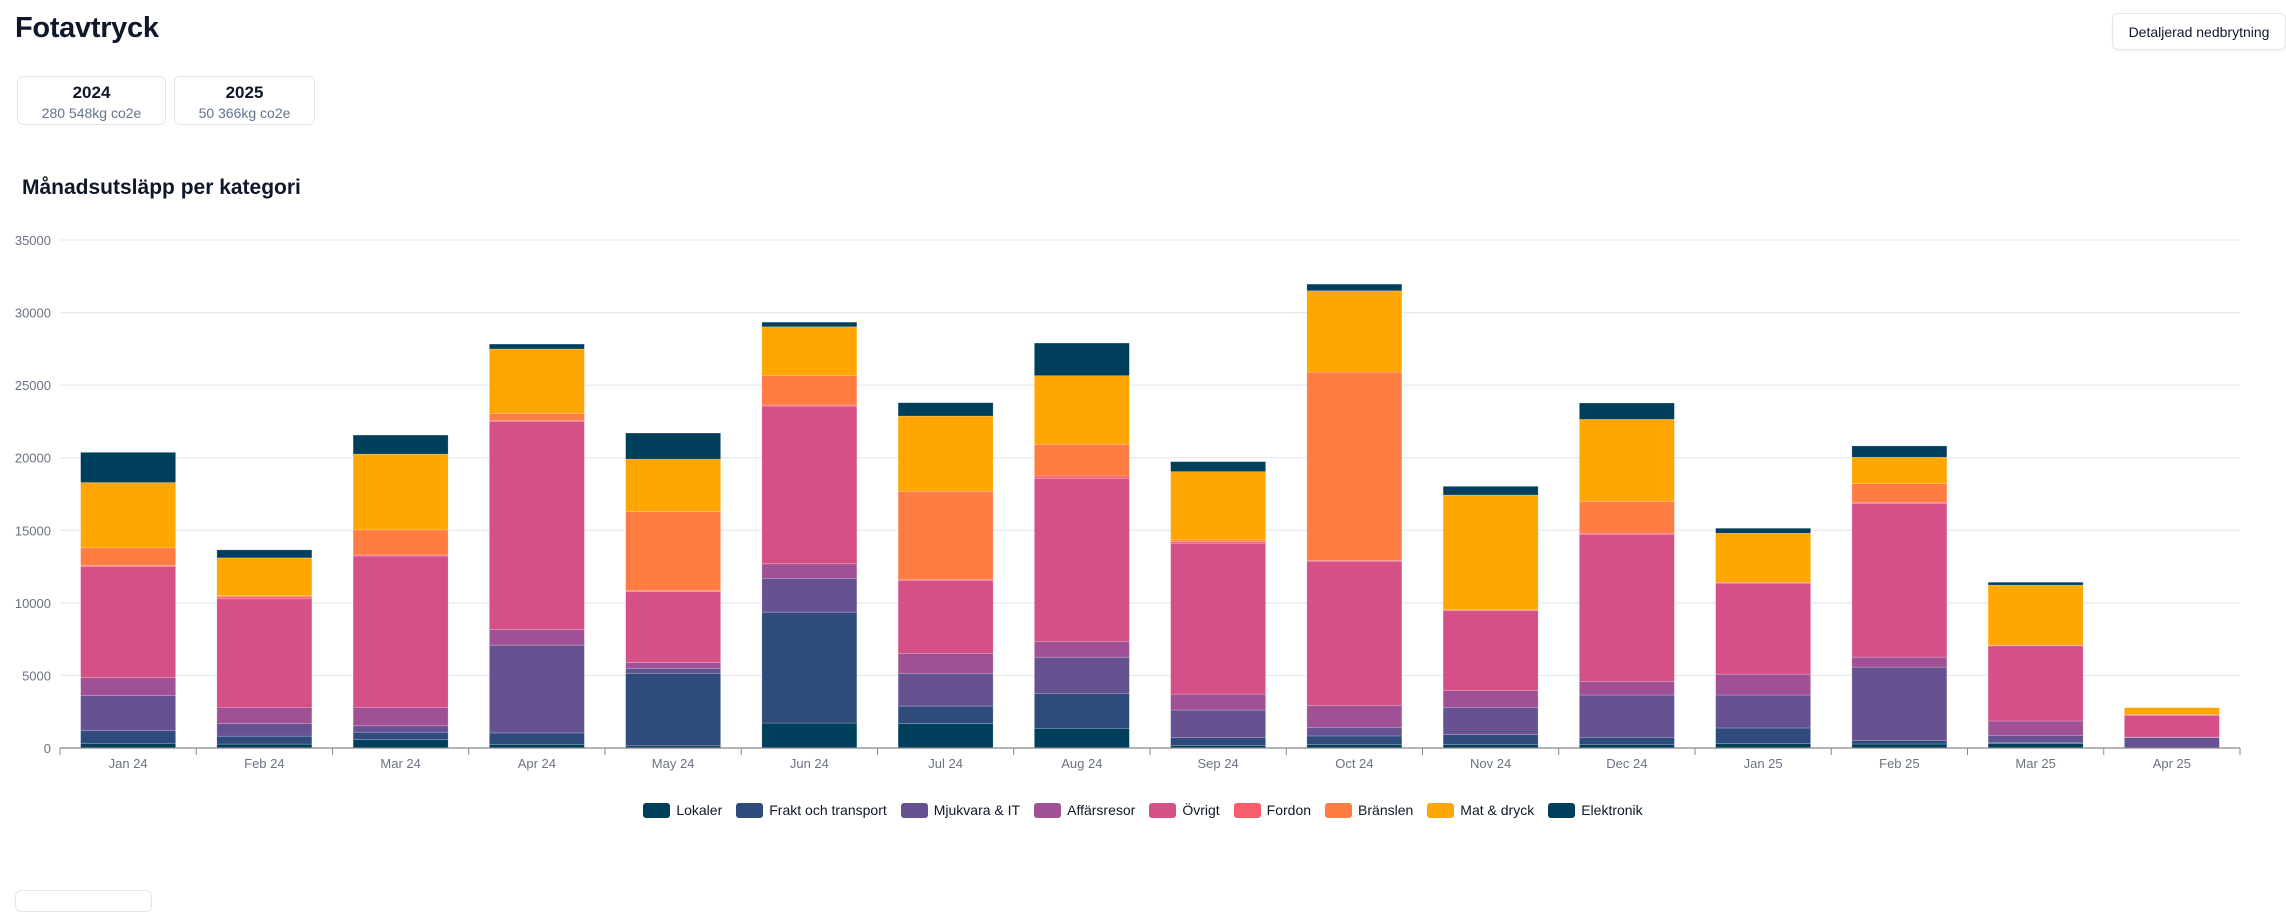 This screenshot has height=912, width=2286. Describe the element at coordinates (1386, 810) in the screenshot. I see `legend-label: Bränslen` at that location.